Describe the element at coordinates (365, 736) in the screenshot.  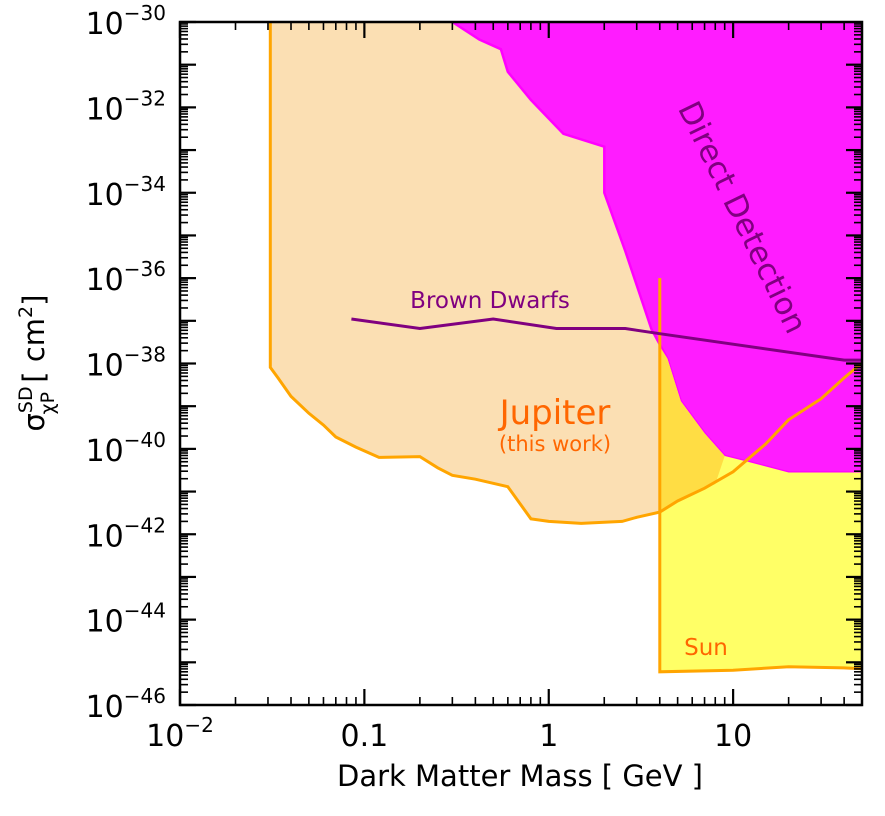
I see `x-tick-label: 0.1` at that location.